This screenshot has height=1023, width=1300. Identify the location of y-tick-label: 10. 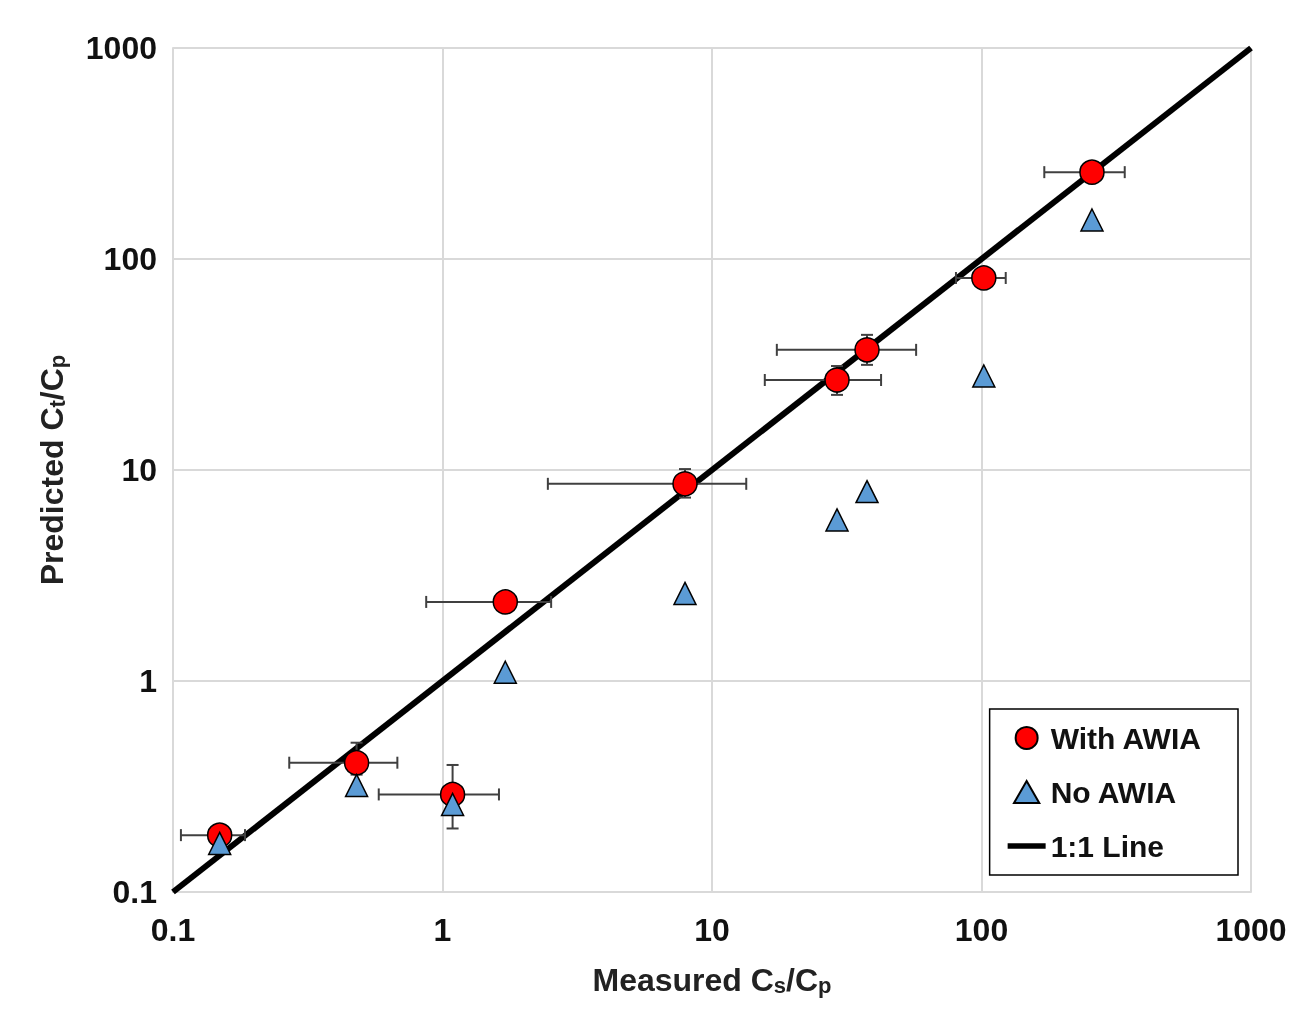
(139, 470).